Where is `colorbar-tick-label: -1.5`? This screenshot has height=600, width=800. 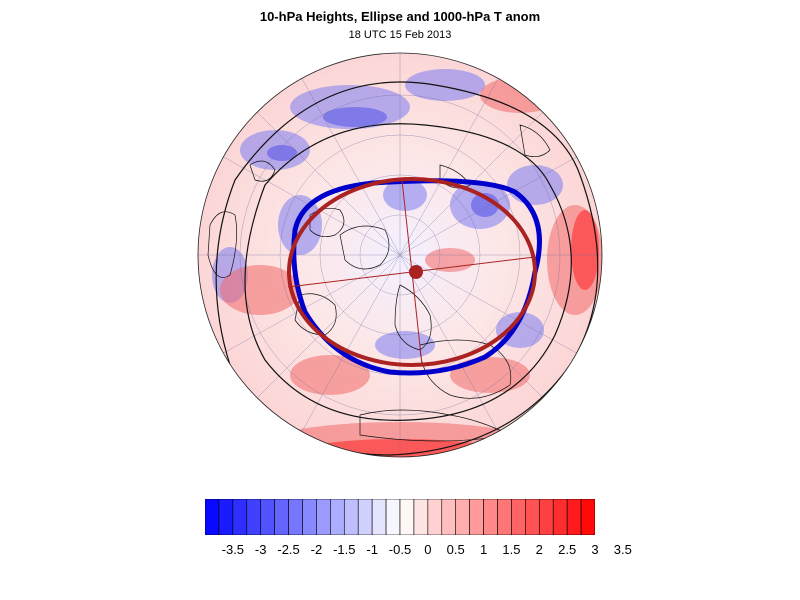 colorbar-tick-label: -1.5 is located at coordinates (344, 549).